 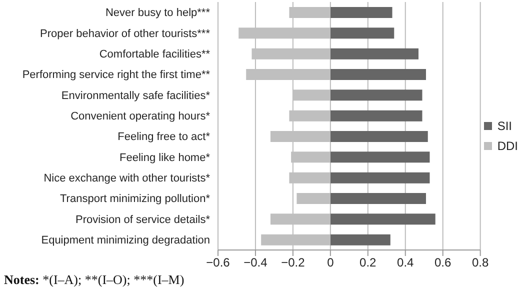 I want to click on y-tick-label: Feeling like home*, so click(x=165, y=158).